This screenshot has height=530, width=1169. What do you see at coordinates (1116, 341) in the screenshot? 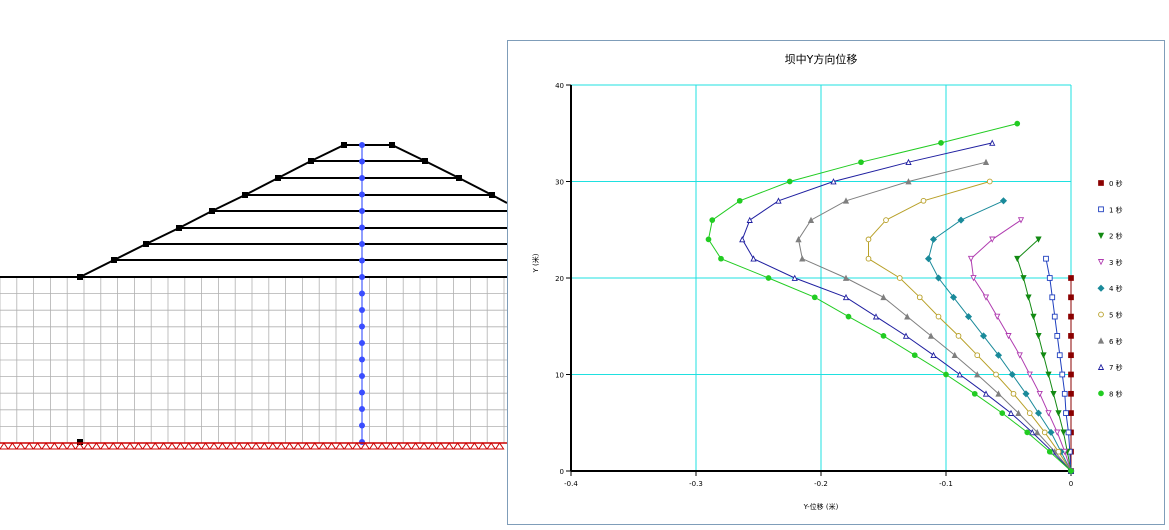
I see `legend-label: 6 秒` at bounding box center [1116, 341].